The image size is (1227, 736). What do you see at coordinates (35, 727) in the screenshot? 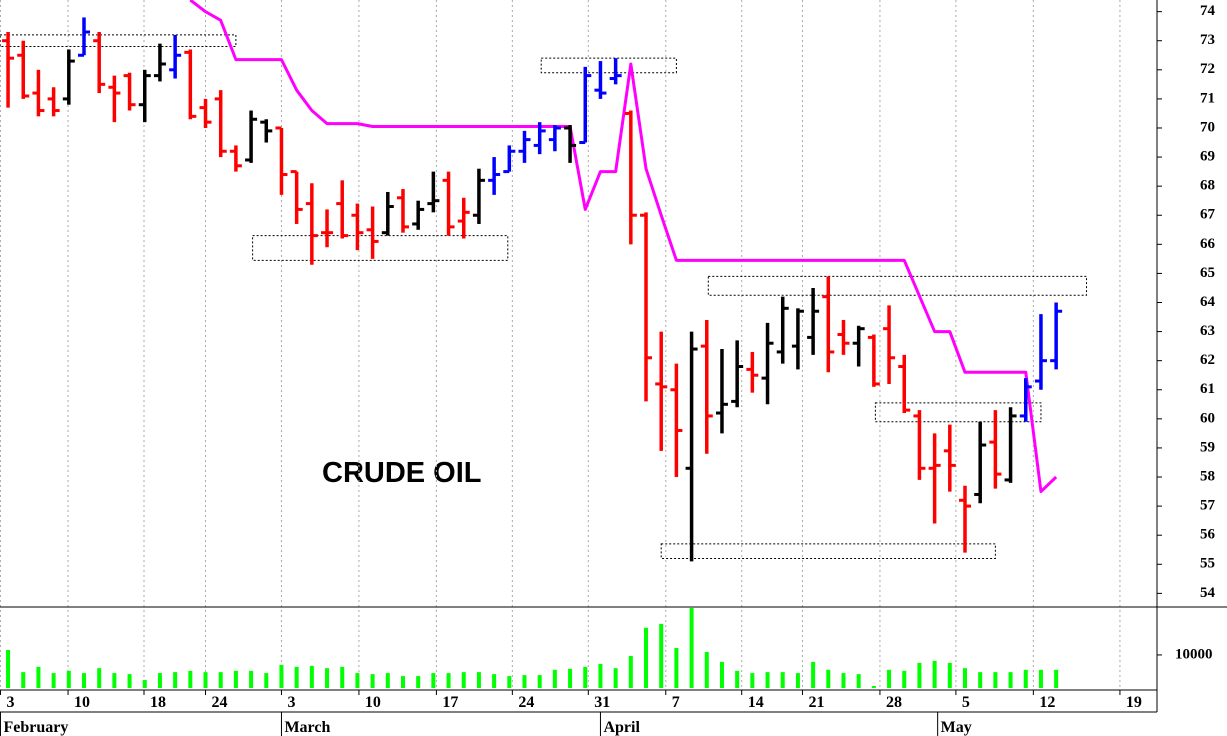
I see `month-label: February` at bounding box center [35, 727].